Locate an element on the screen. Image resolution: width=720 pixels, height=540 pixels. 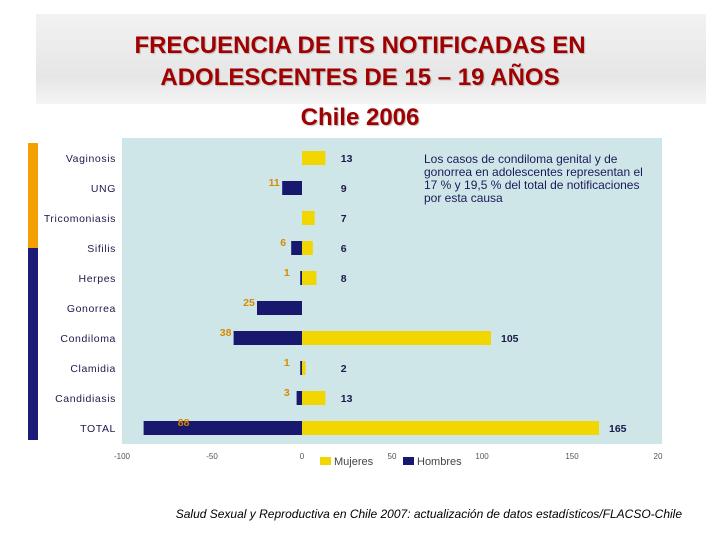
x-tick-label: 20 is located at coordinates (658, 456).